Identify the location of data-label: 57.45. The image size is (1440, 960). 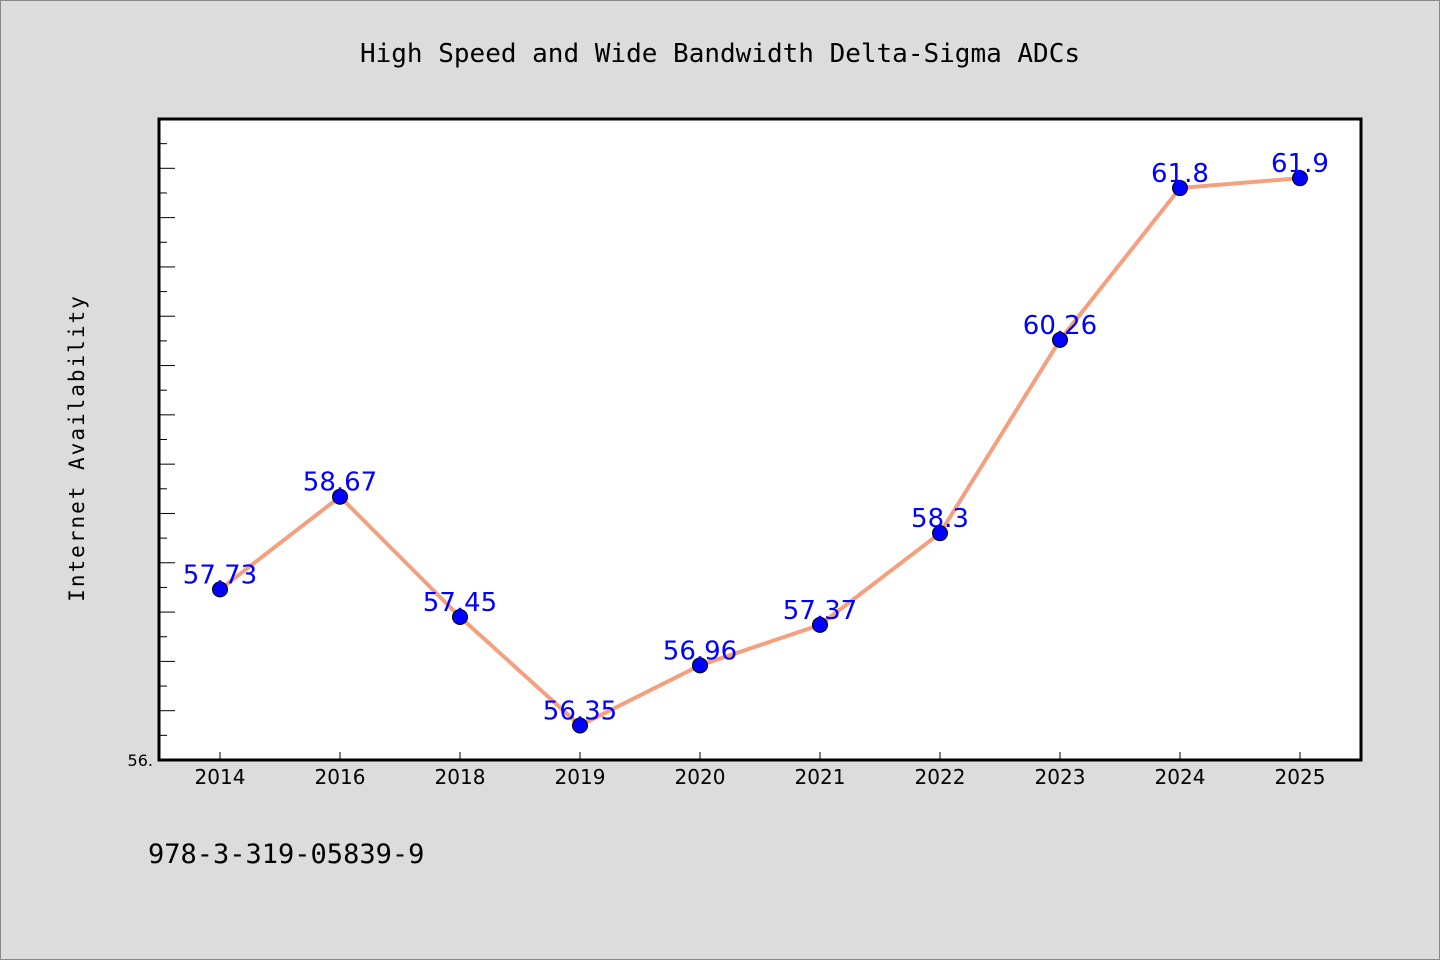
(460, 603).